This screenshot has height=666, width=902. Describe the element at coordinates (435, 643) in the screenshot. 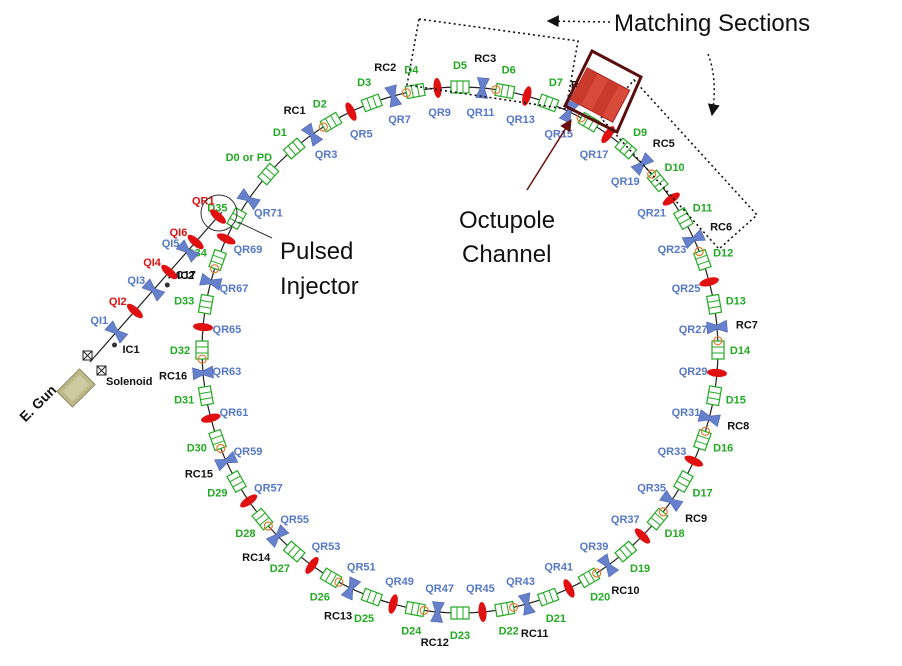

I see `rc-label-12: RC12` at that location.